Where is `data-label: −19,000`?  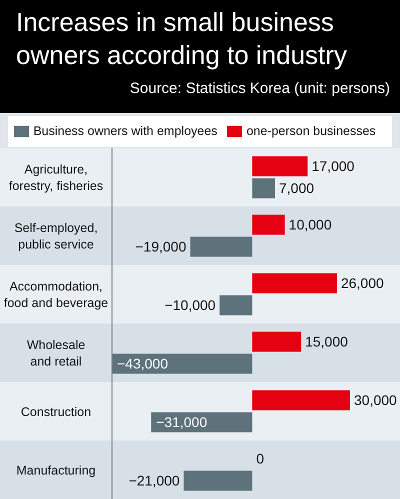
data-label: −19,000 is located at coordinates (160, 246).